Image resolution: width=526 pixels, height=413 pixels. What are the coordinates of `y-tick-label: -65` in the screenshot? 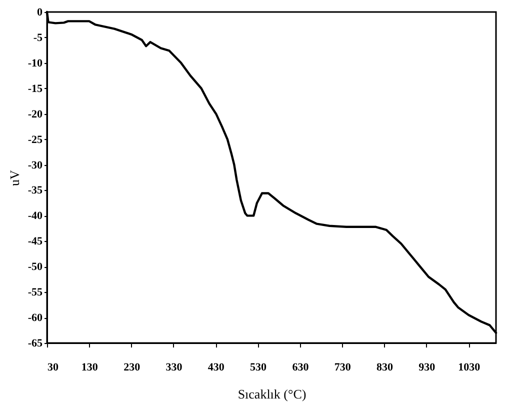 It's located at (35, 344).